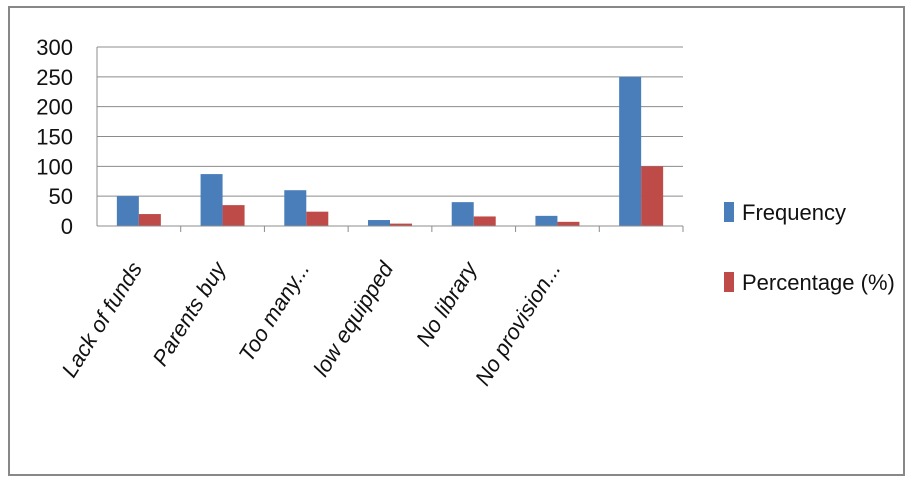 This screenshot has width=913, height=479. Describe the element at coordinates (809, 247) in the screenshot. I see `legend: Frequency Percentage (%)` at that location.